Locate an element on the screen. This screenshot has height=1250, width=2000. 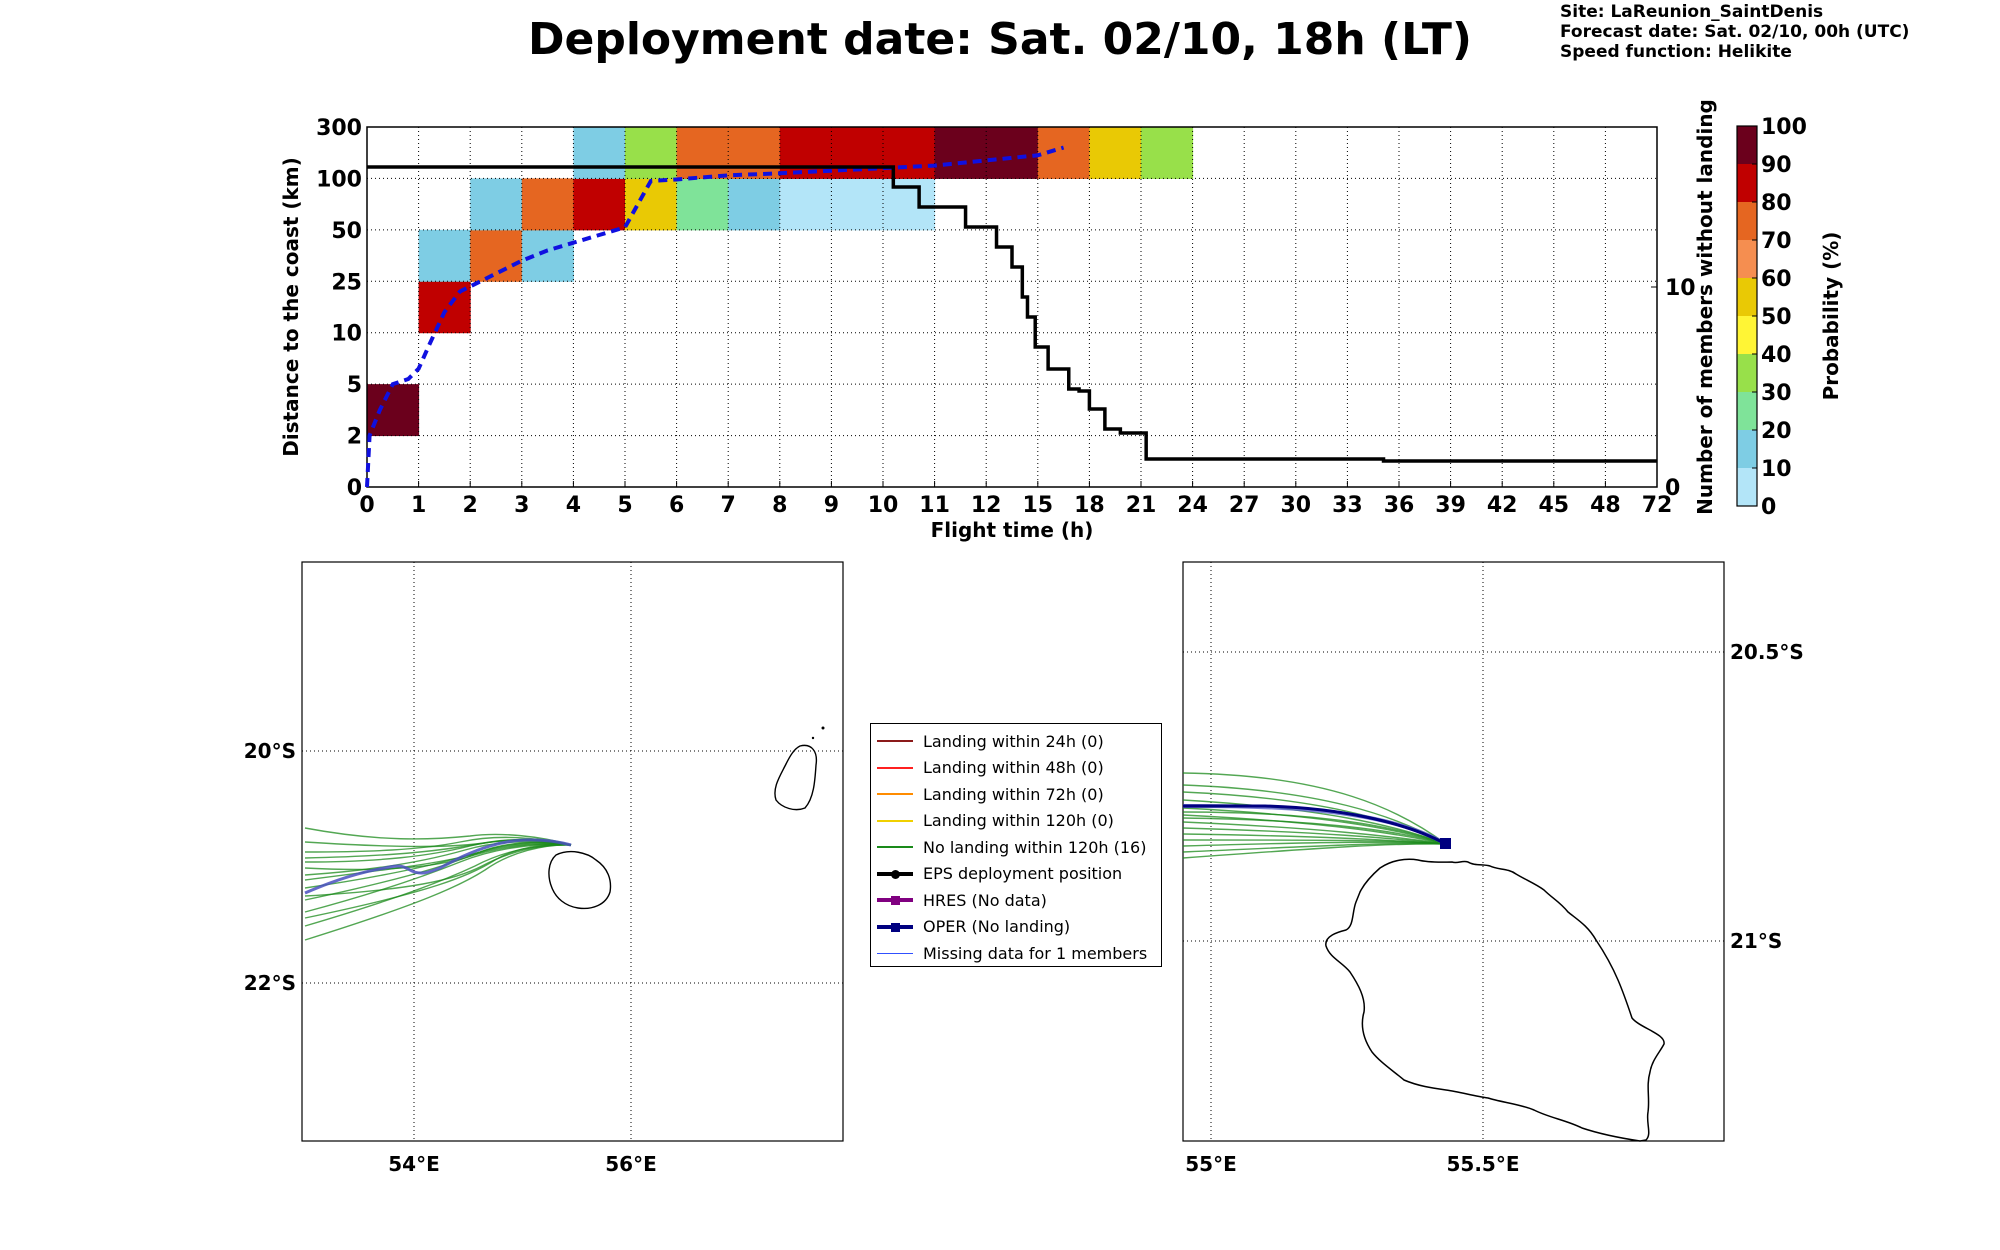
forecast-date: Forecast date: Sat. 02/10, 00h (UTC) is located at coordinates (1735, 32).